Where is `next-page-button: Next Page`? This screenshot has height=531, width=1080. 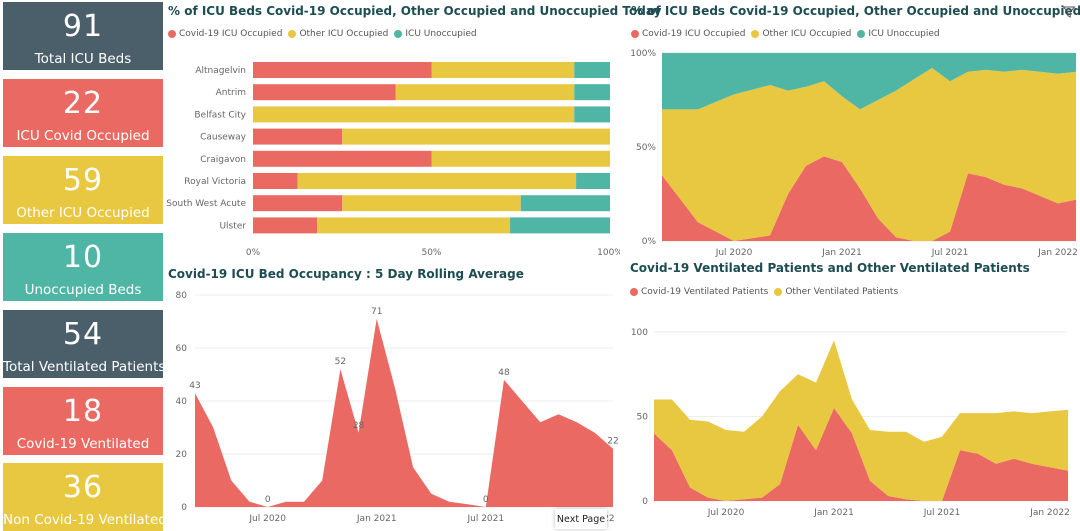 next-page-button: Next Page is located at coordinates (581, 519).